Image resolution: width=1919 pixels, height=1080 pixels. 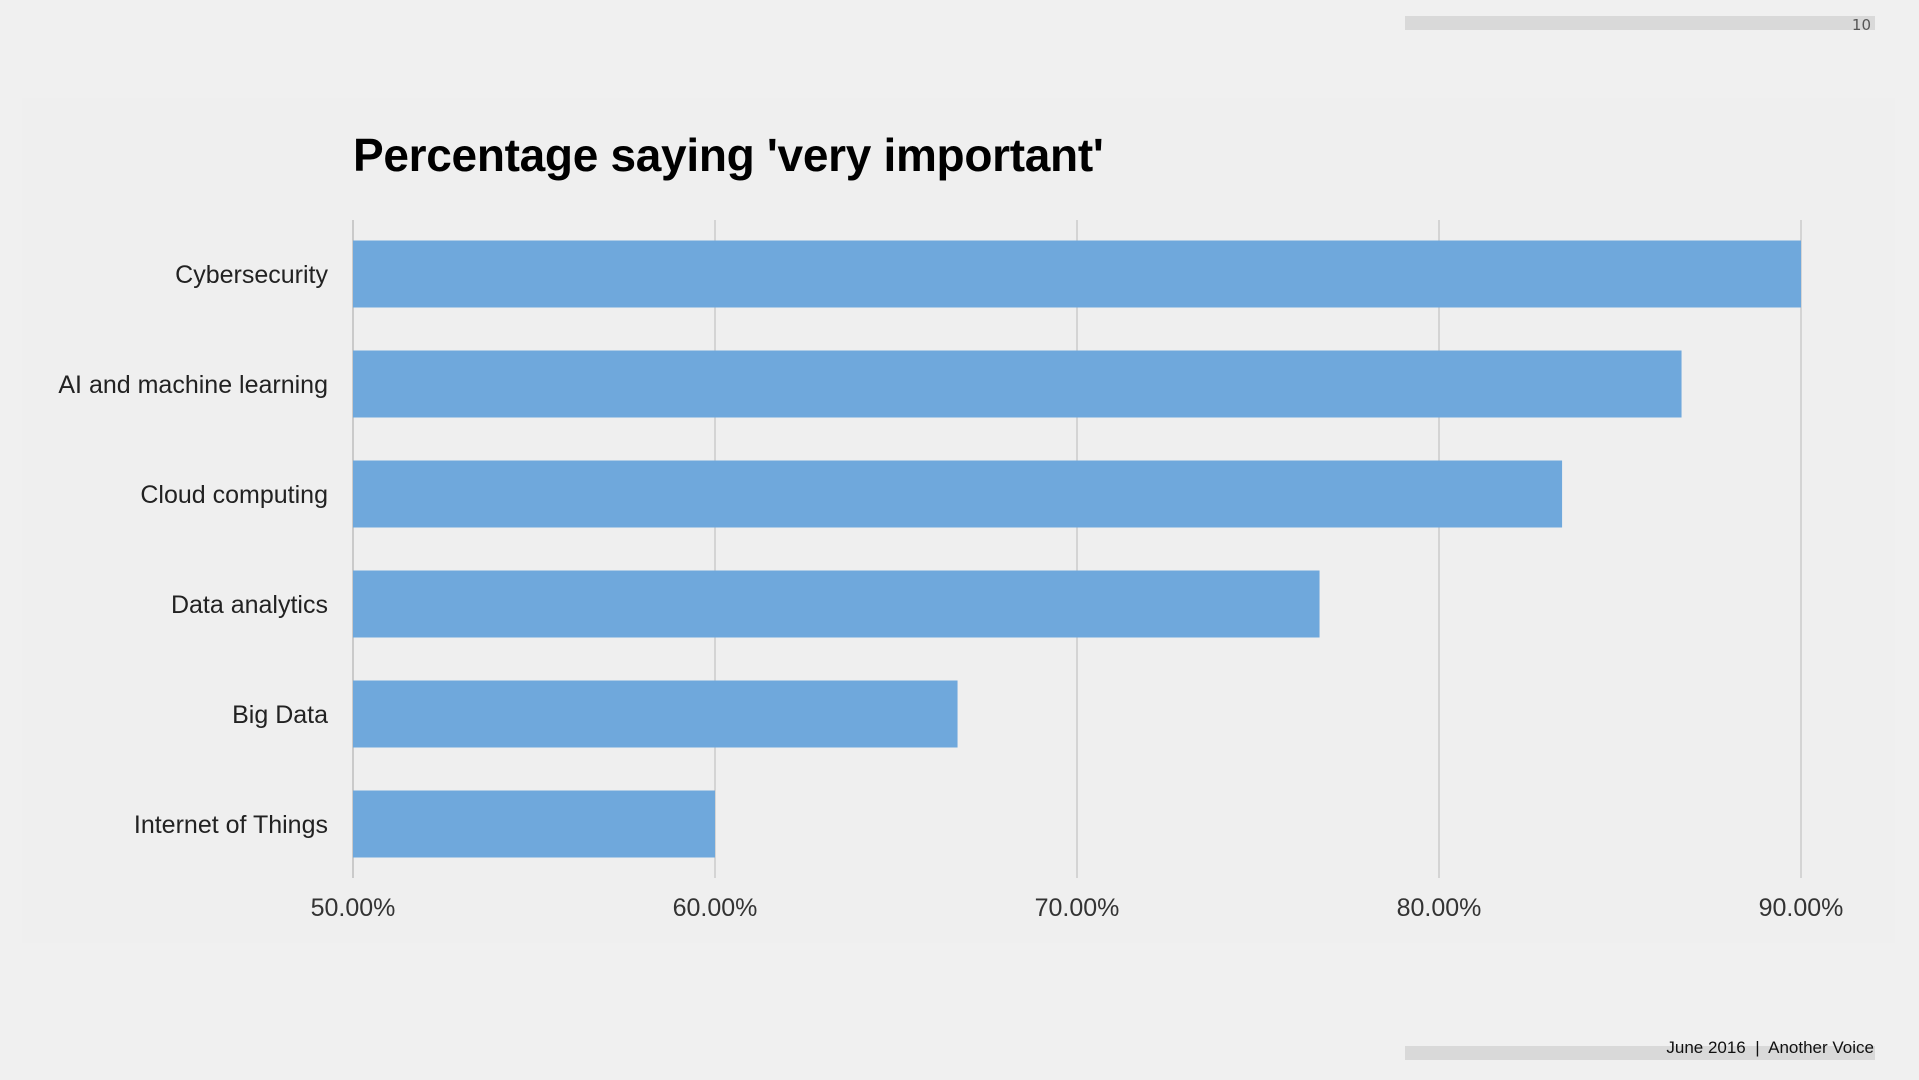 I want to click on x-tick-label: 80.00%, so click(x=1439, y=908).